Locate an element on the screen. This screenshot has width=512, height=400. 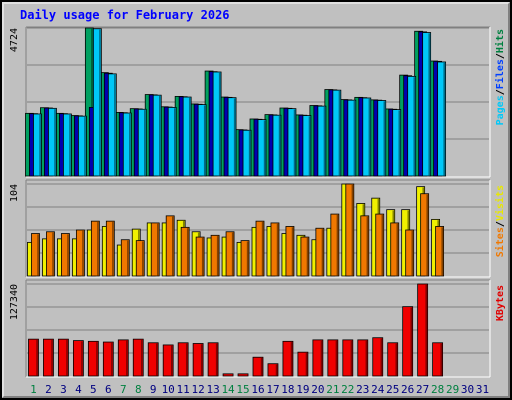
legend-label: Hits is located at coordinates (500, 41).